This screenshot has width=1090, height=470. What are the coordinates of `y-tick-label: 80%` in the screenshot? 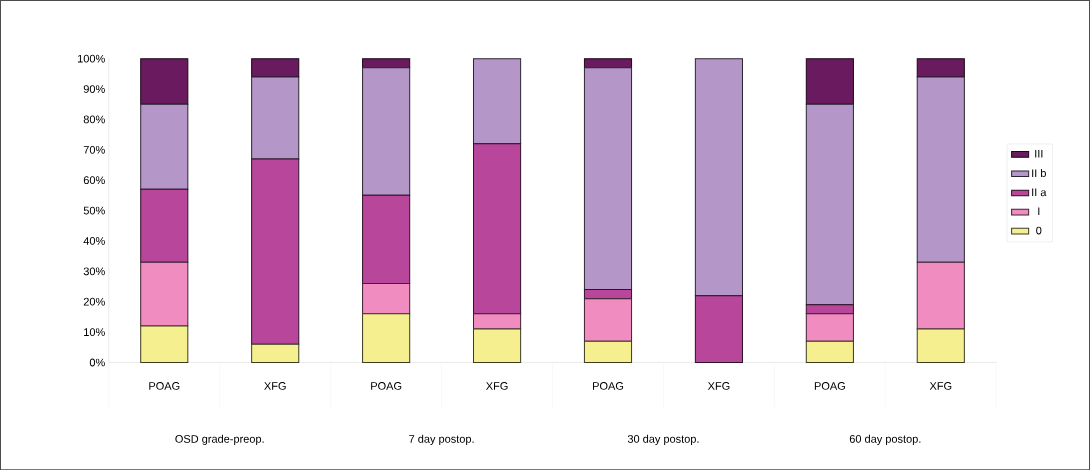 It's located at (94, 119).